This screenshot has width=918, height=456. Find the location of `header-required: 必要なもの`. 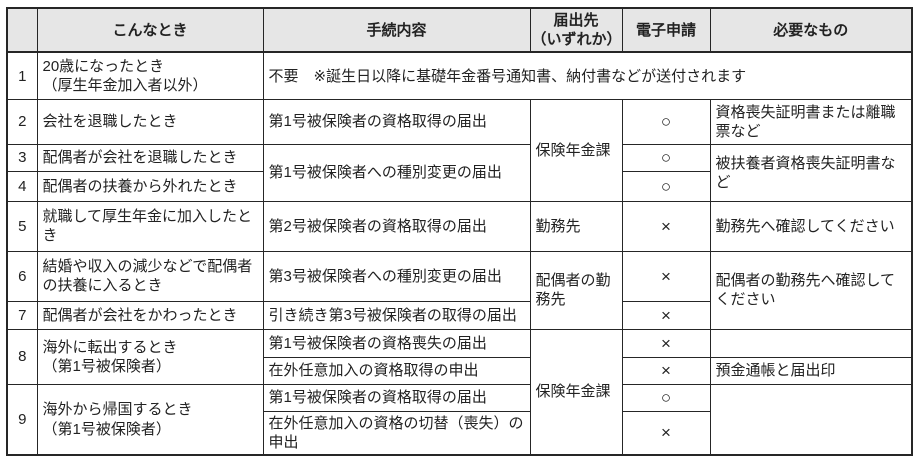

header-required: 必要なもの is located at coordinates (811, 30).